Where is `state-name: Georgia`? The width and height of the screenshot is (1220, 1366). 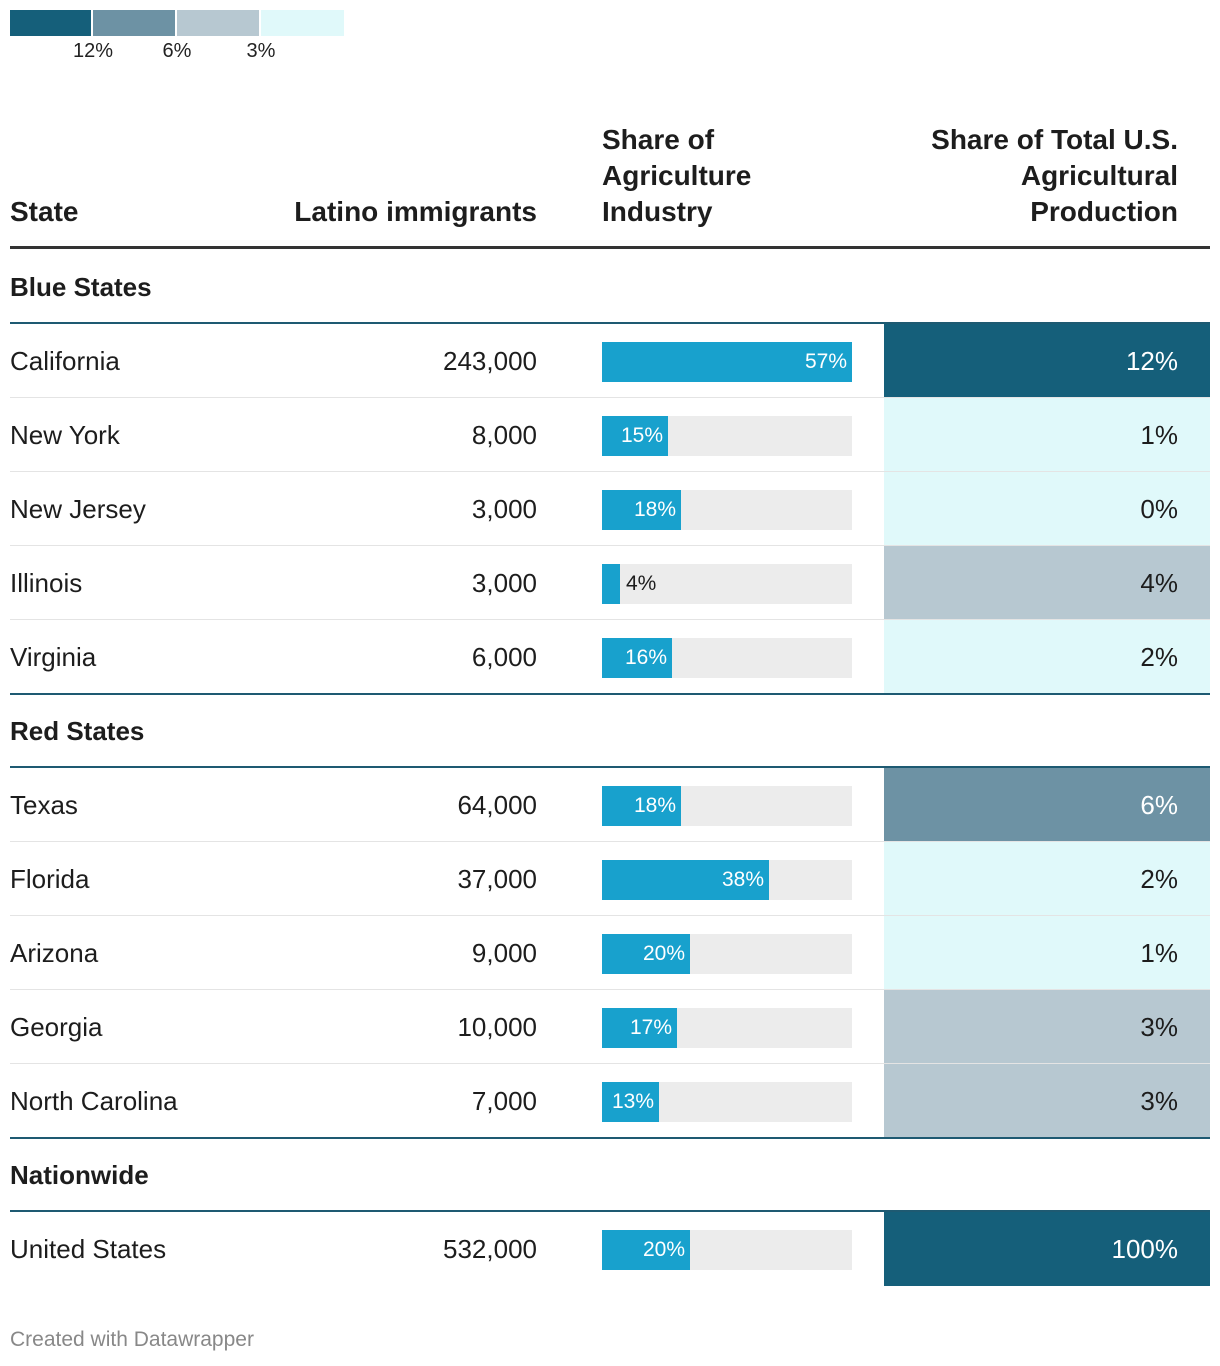 state-name: Georgia is located at coordinates (56, 1027).